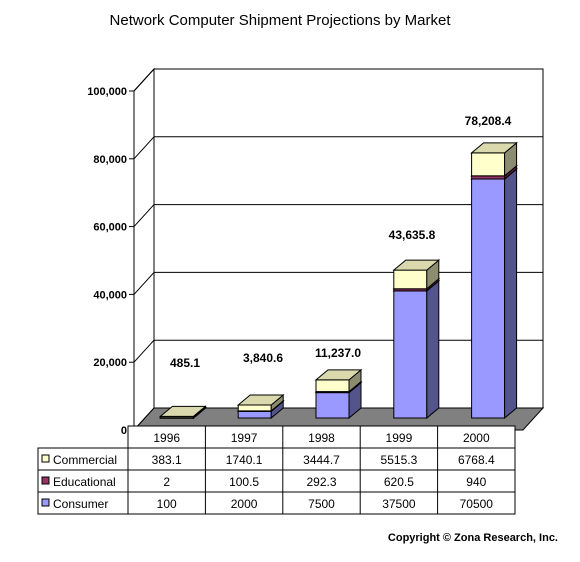 This screenshot has height=562, width=580. What do you see at coordinates (110, 261) in the screenshot?
I see `y-axis: 100,000 80,000 60,000 40,000 20,000 0` at bounding box center [110, 261].